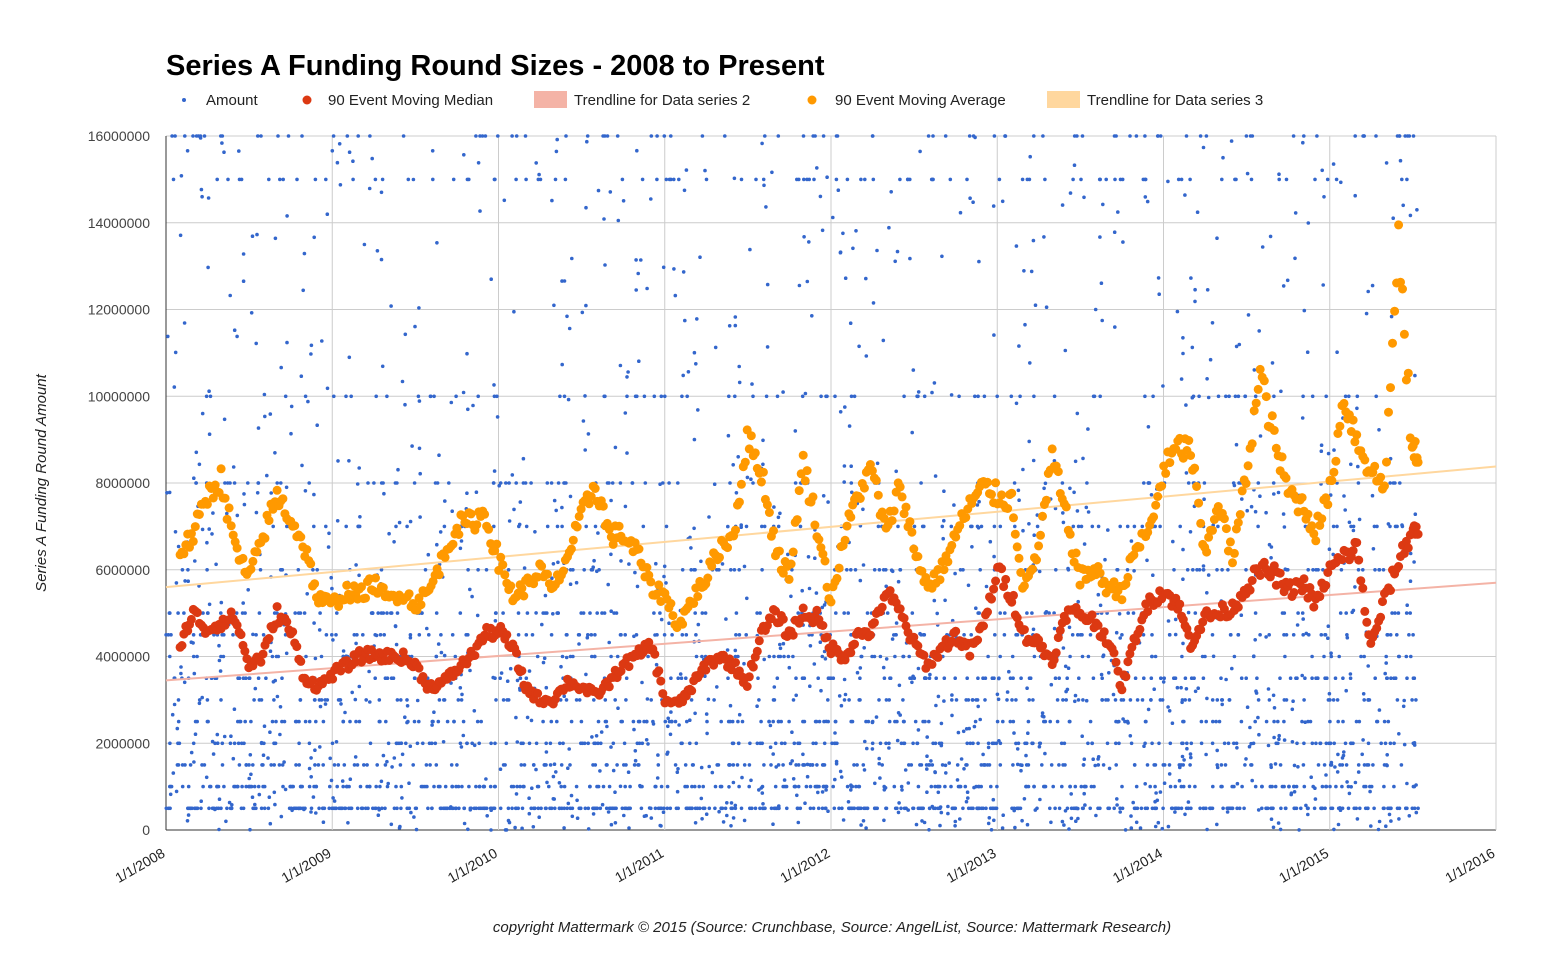 Image resolution: width=1559 pixels, height=963 pixels. I want to click on legend-item-moving-median: 90 Event Moving Median, so click(398, 100).